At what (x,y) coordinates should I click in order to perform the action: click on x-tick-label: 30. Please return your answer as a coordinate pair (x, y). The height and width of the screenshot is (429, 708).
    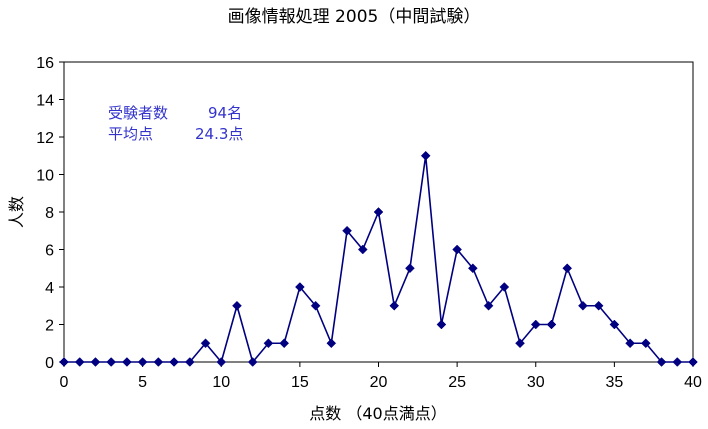
    Looking at the image, I should click on (536, 382).